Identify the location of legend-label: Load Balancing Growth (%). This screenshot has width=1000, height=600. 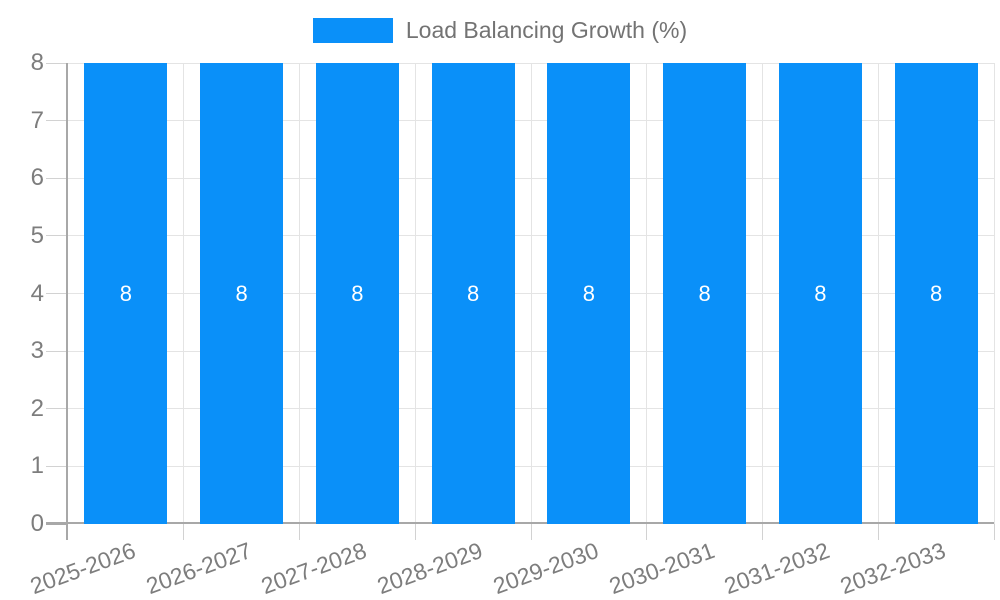
(546, 29).